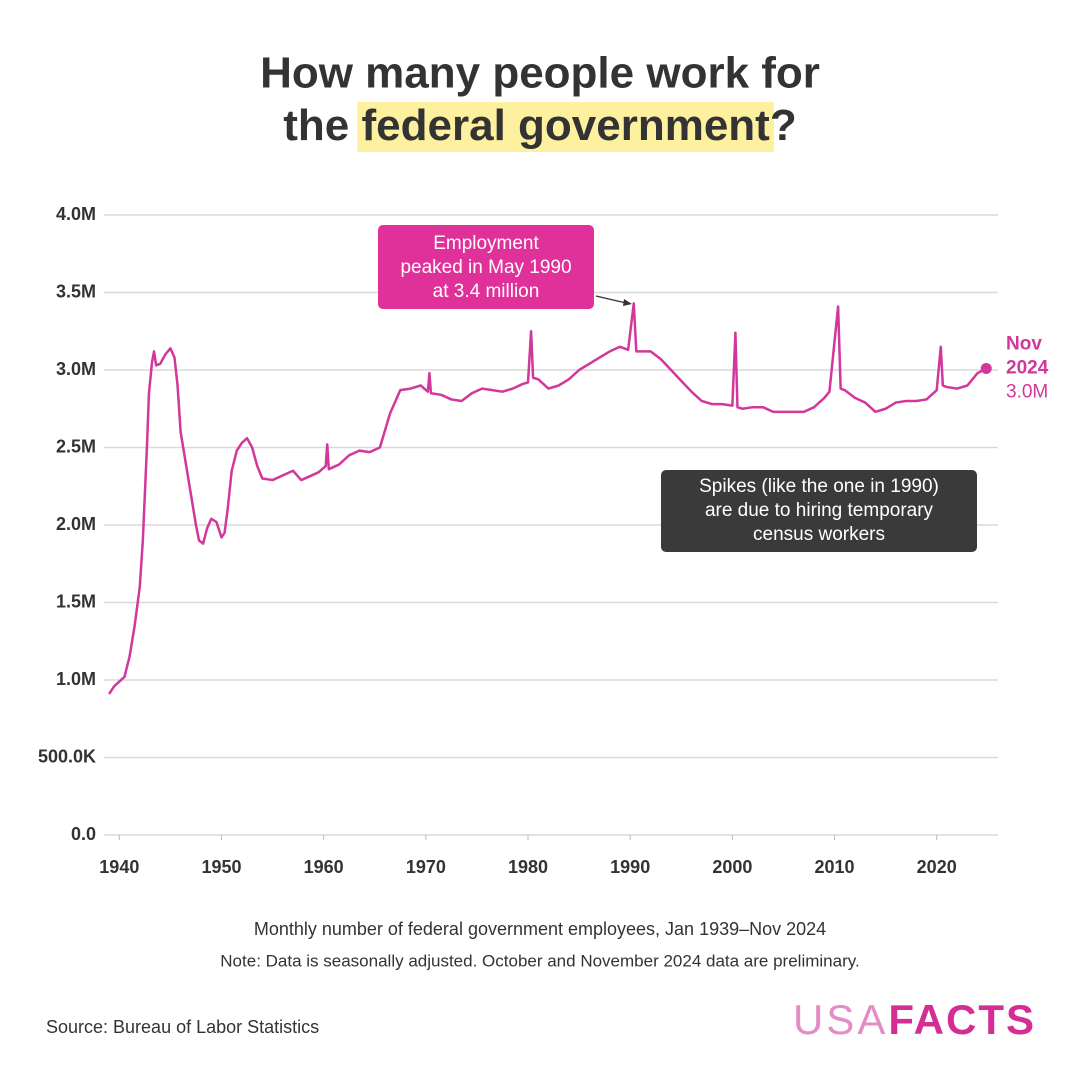  What do you see at coordinates (76, 214) in the screenshot?
I see `y-tick-label: 4.0M` at bounding box center [76, 214].